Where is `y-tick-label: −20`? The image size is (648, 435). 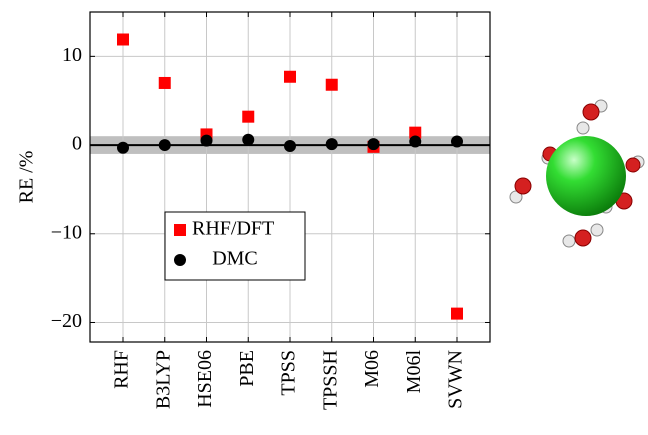 y-tick-label: −20 is located at coordinates (66, 321).